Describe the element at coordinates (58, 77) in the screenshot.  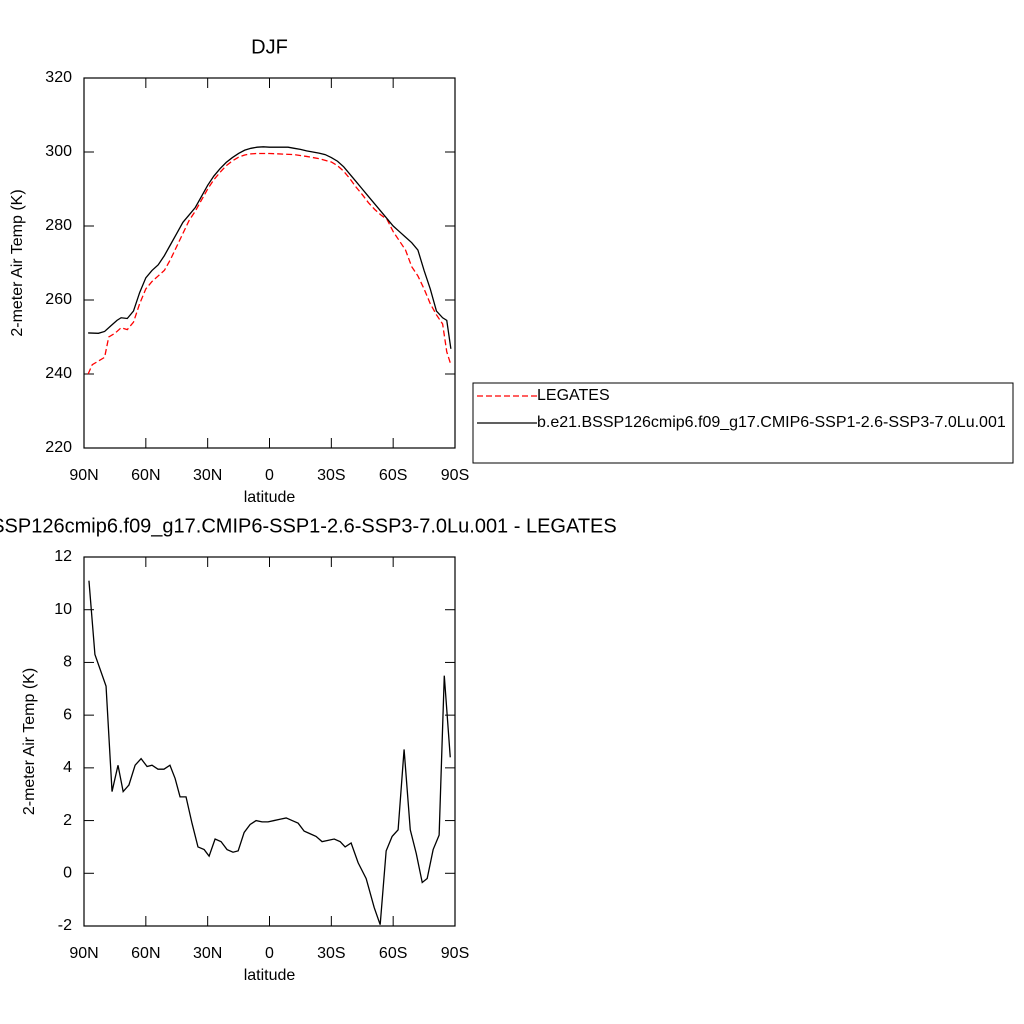
I see `y-tick-label: 320` at that location.